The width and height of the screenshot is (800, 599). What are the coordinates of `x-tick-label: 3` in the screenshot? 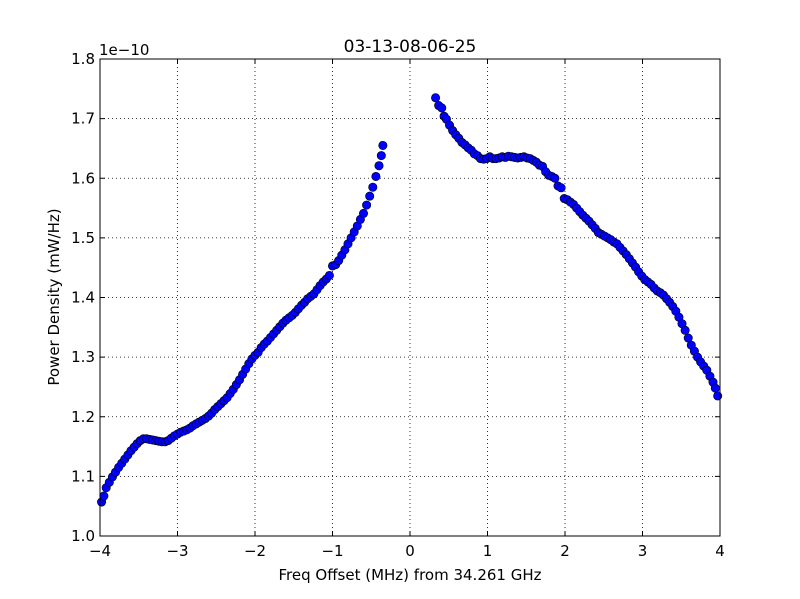 It's located at (643, 551).